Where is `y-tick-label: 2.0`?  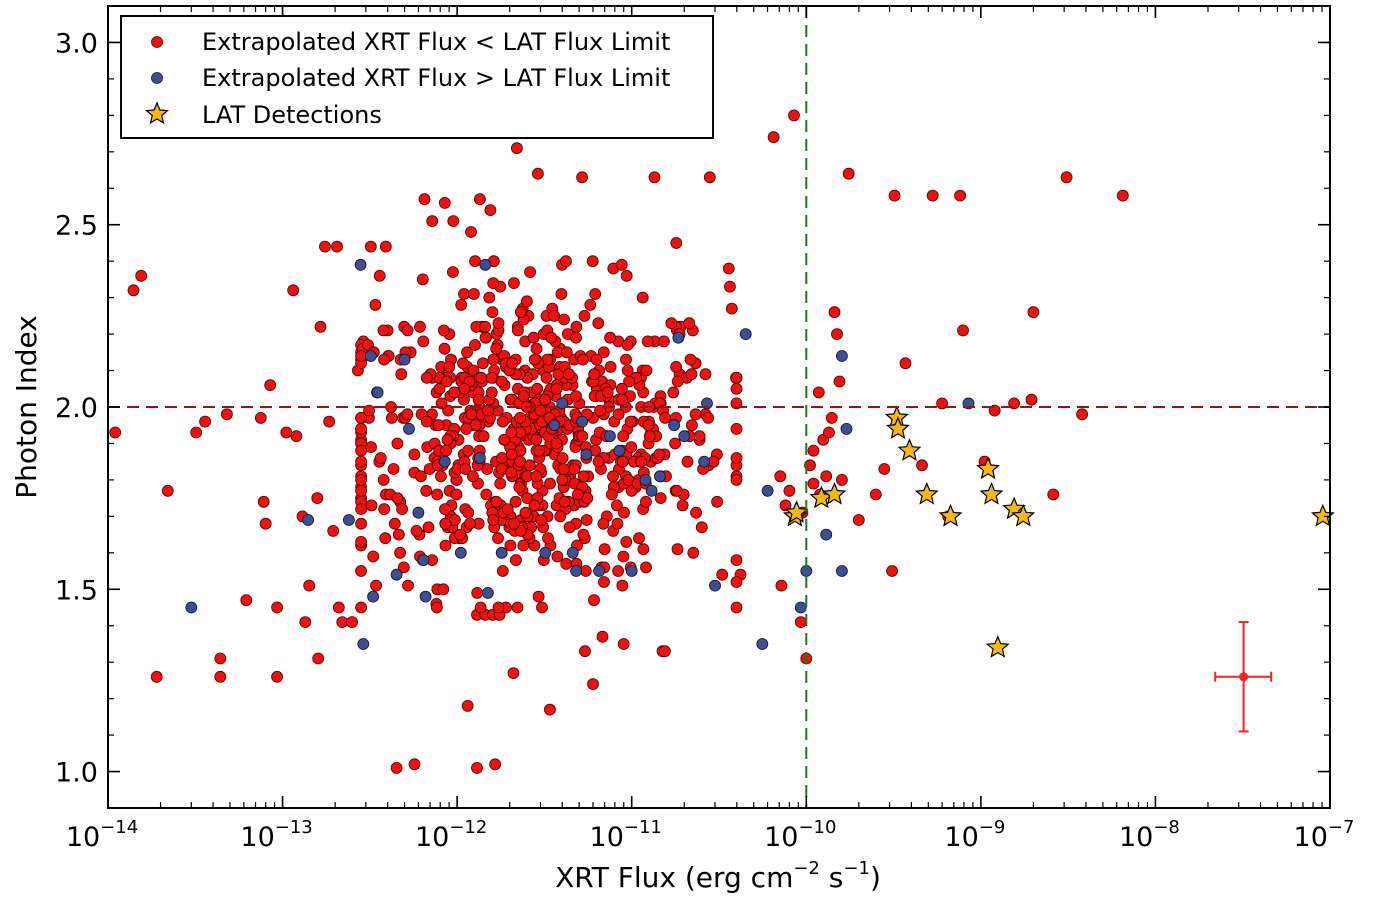
y-tick-label: 2.0 is located at coordinates (76, 408).